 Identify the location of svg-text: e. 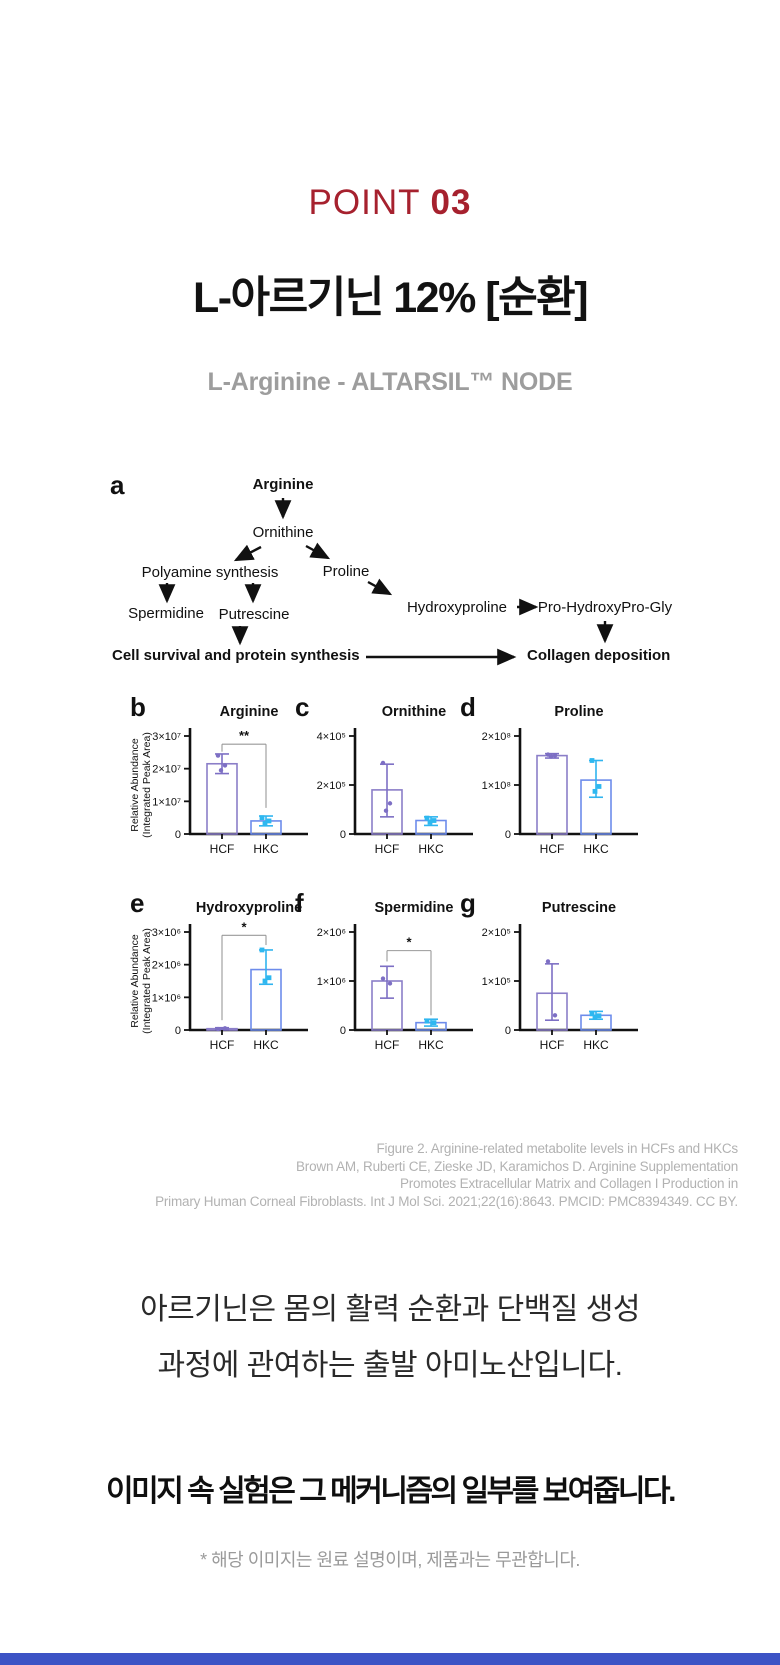
(137, 903).